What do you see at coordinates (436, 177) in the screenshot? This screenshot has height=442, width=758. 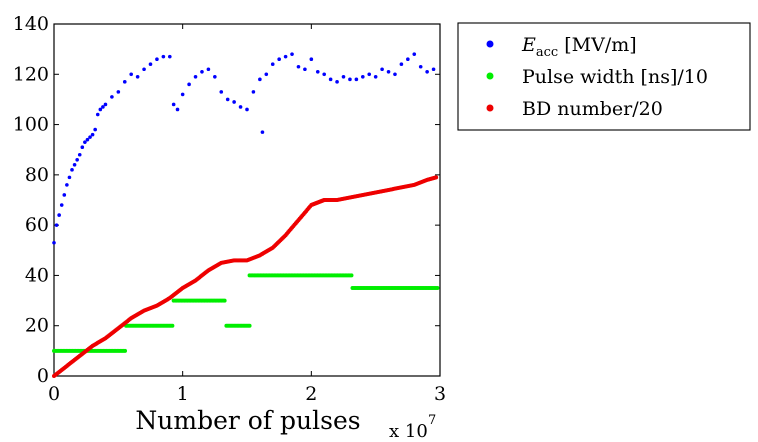 I see `bd-number-point` at bounding box center [436, 177].